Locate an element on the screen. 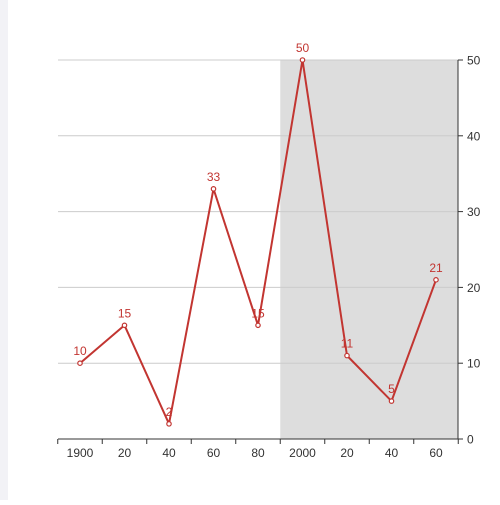  data-label: 2 is located at coordinates (169, 412).